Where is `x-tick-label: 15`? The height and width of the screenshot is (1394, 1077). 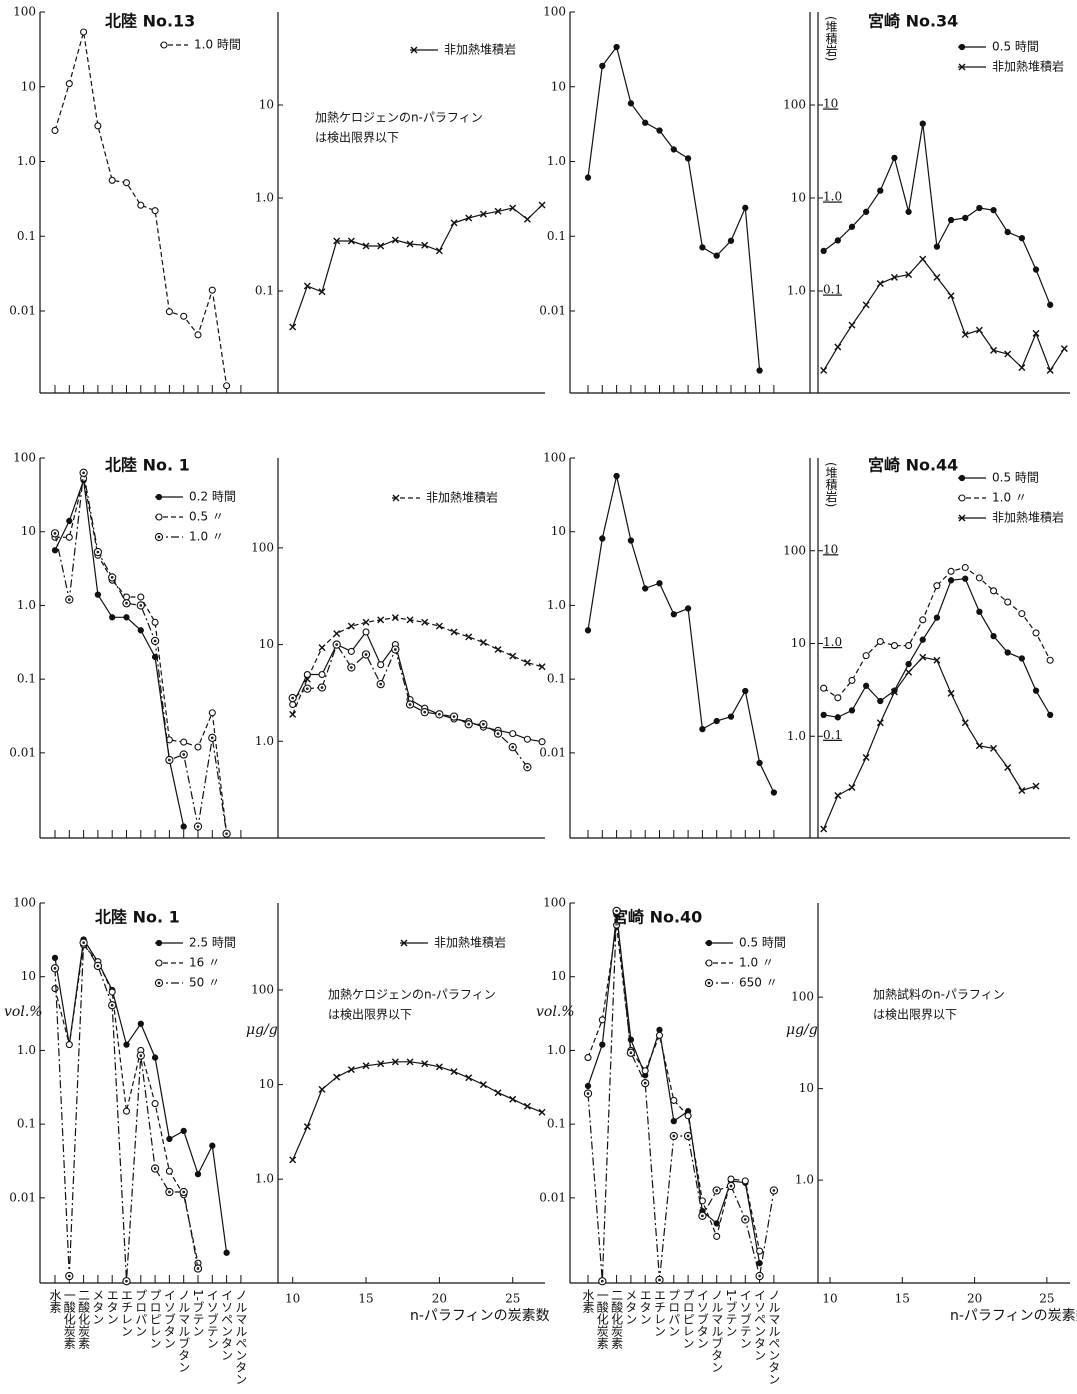 x-tick-label: 15 is located at coordinates (902, 1299).